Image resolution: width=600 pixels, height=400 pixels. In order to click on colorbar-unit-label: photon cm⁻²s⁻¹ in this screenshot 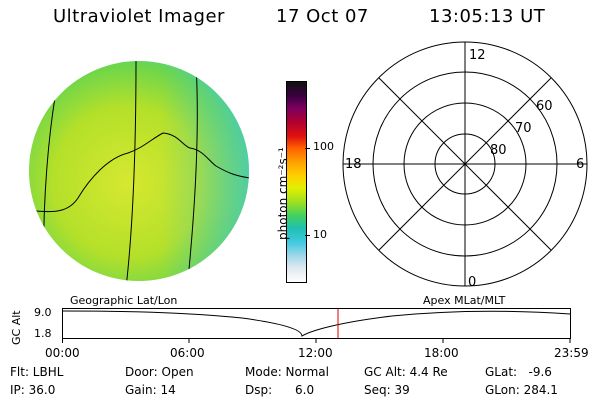, I will do `click(283, 193)`.